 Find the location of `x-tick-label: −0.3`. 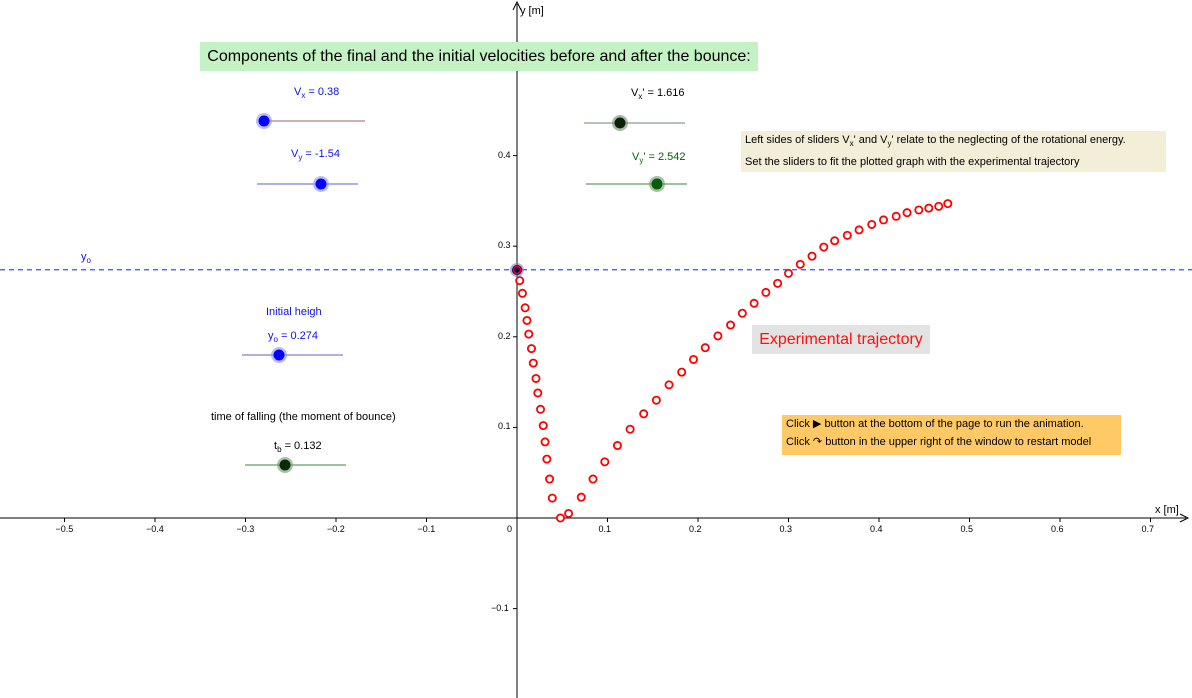

x-tick-label: −0.3 is located at coordinates (245, 529).